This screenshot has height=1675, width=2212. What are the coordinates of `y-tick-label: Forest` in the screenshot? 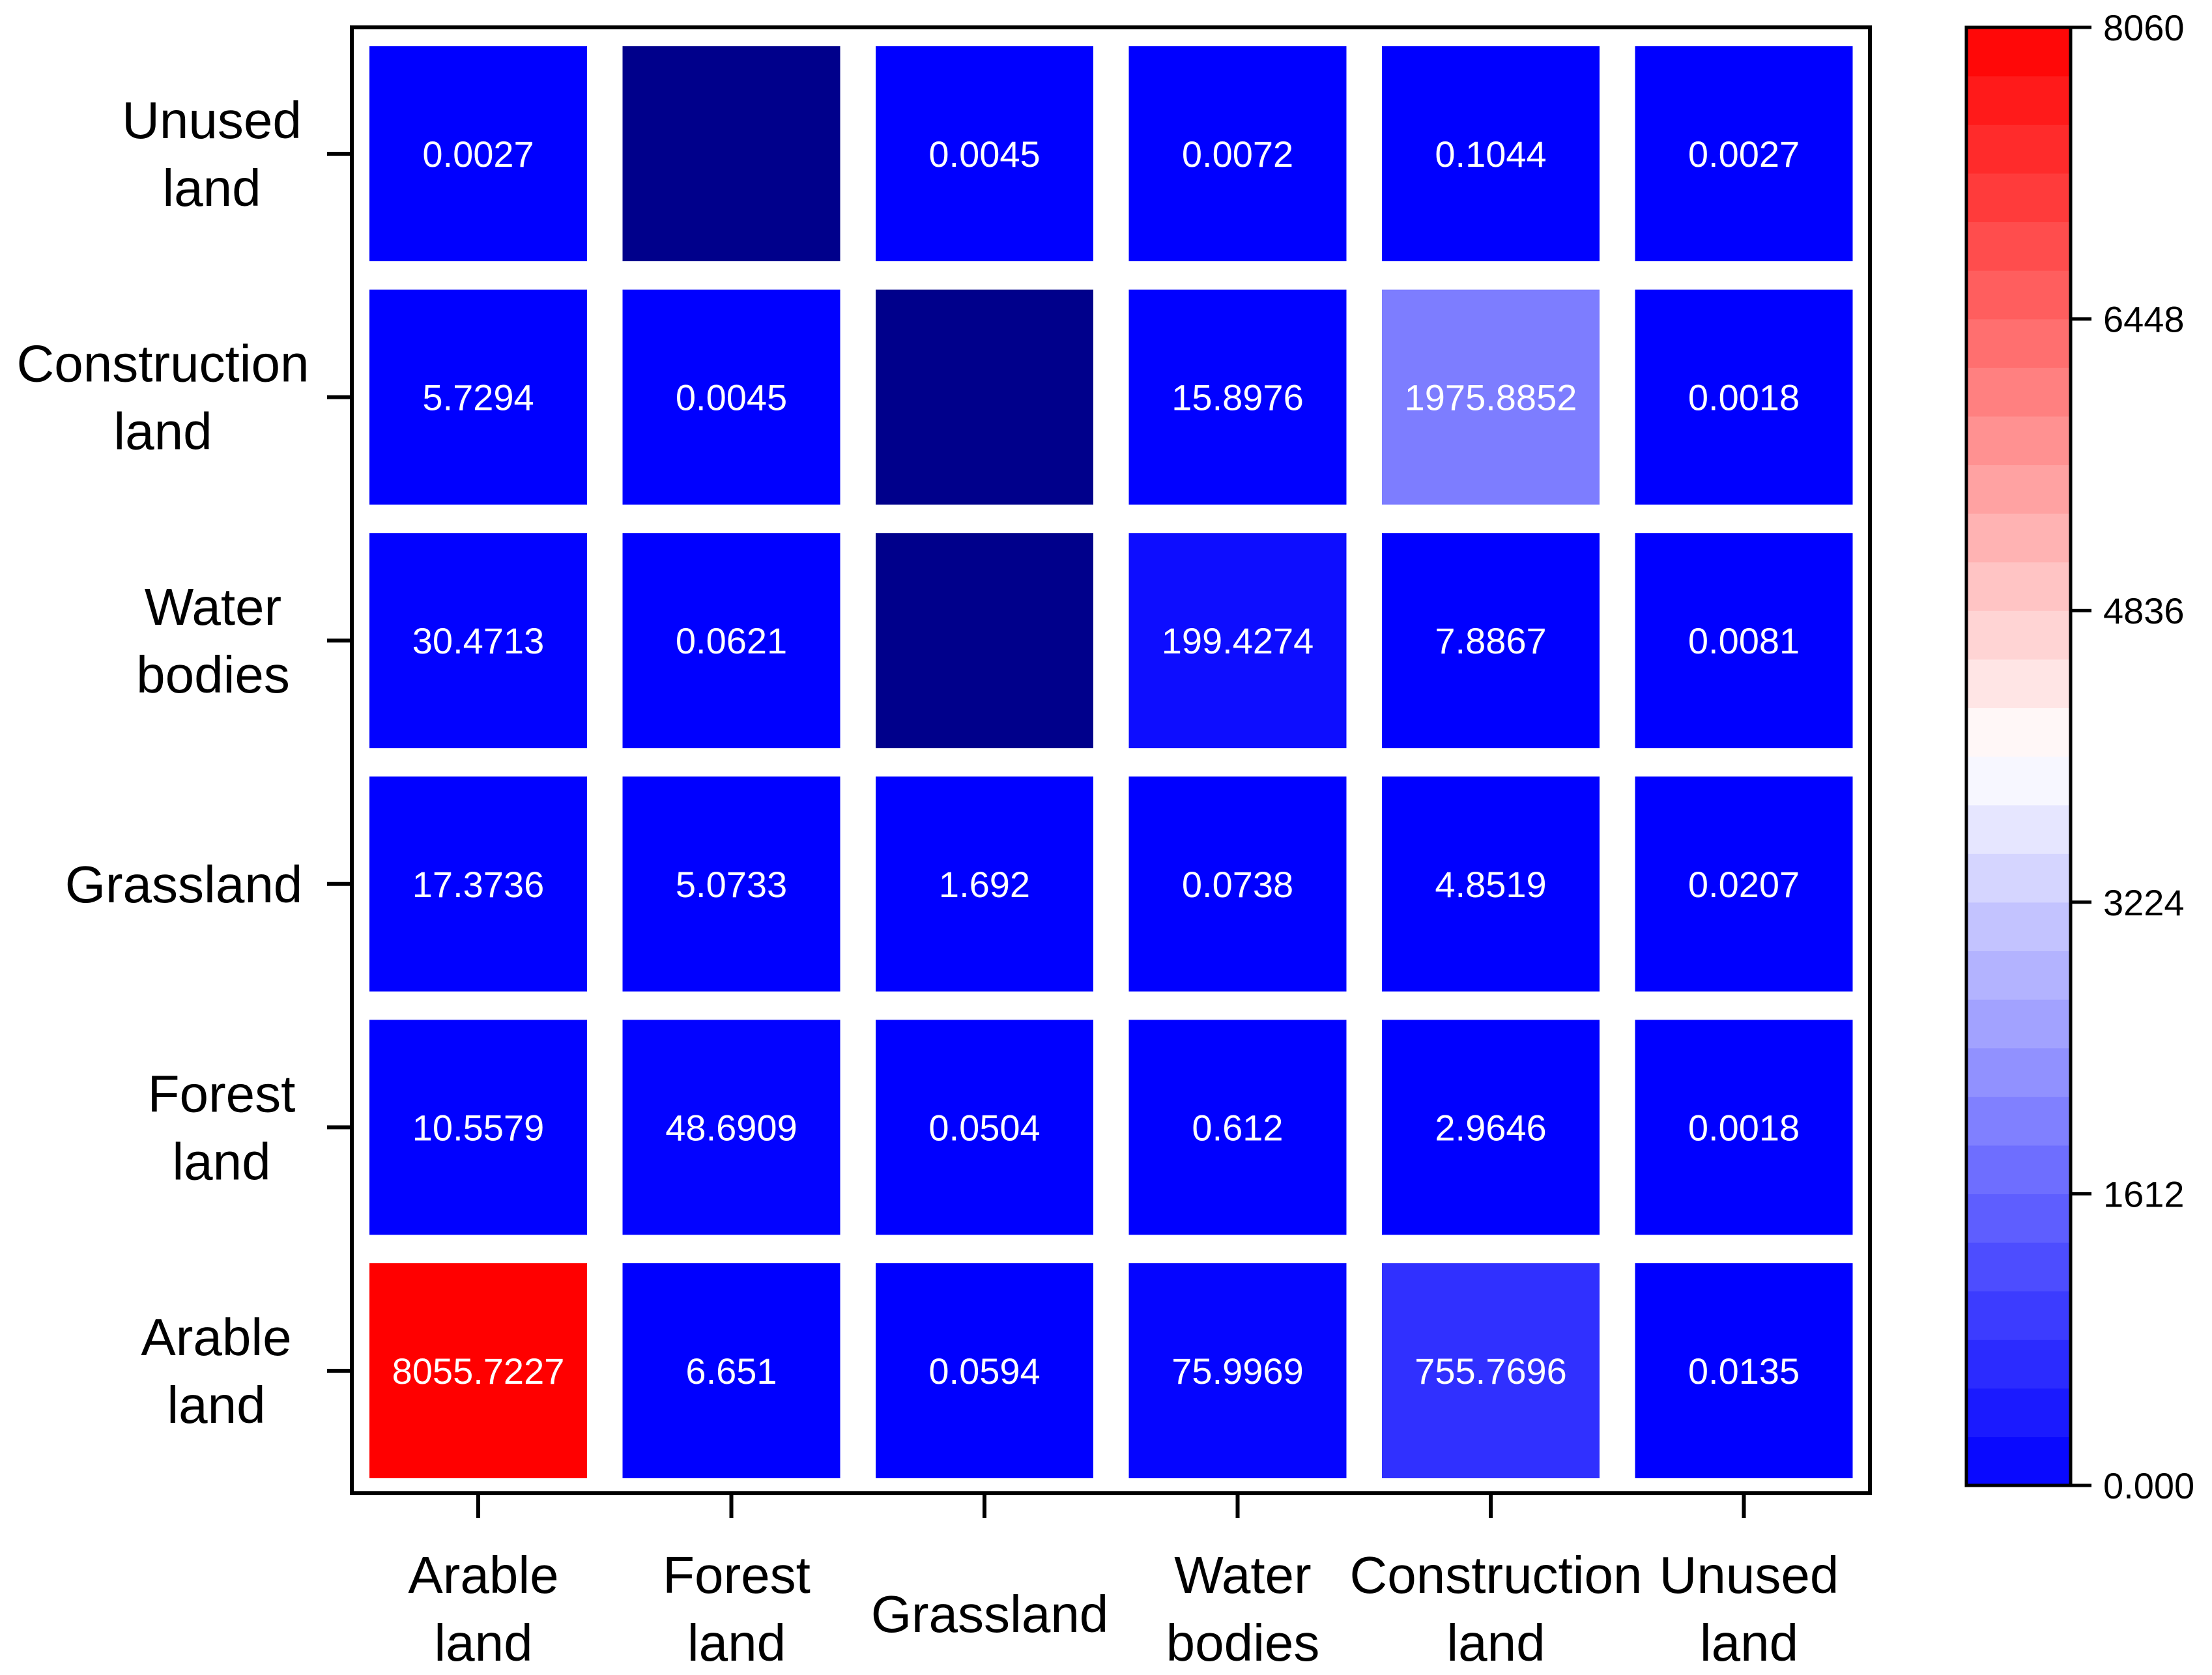 It's located at (222, 1094).